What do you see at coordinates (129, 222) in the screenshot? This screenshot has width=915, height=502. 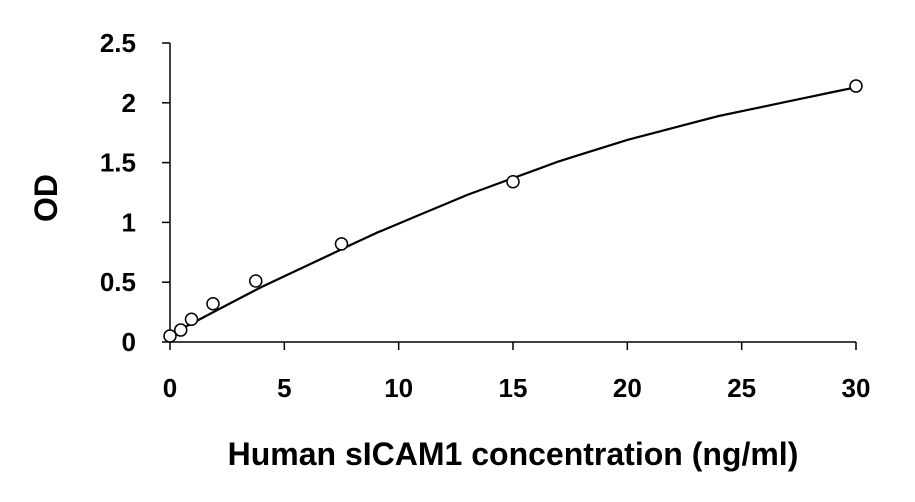 I see `y-tick-label: 1` at bounding box center [129, 222].